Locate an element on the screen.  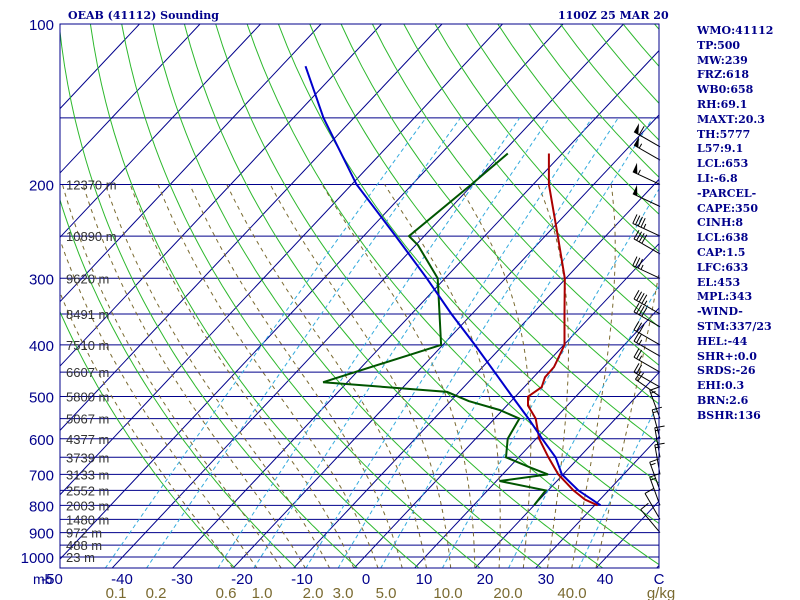
pressure-tick-label: 900 is located at coordinates (41, 534).